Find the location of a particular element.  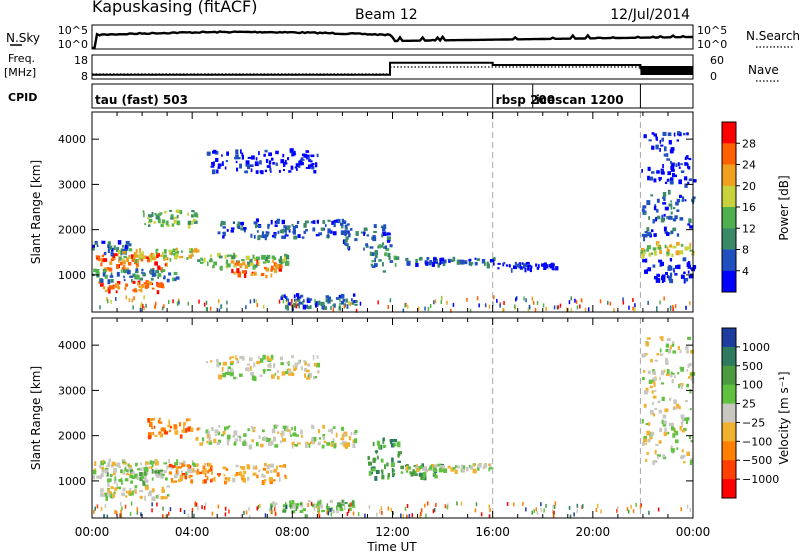

power-ylabel: Slant Range [km] is located at coordinates (36, 212).